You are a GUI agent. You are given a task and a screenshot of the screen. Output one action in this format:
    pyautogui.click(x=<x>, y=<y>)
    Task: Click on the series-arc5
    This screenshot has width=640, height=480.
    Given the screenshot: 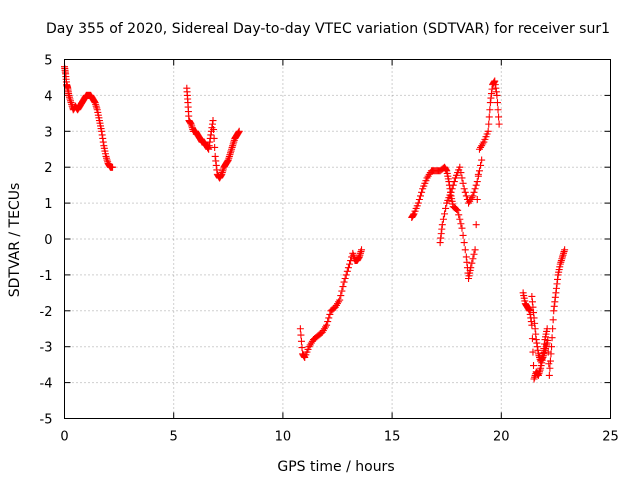 What is the action you would take?
    pyautogui.click(x=461, y=201)
    